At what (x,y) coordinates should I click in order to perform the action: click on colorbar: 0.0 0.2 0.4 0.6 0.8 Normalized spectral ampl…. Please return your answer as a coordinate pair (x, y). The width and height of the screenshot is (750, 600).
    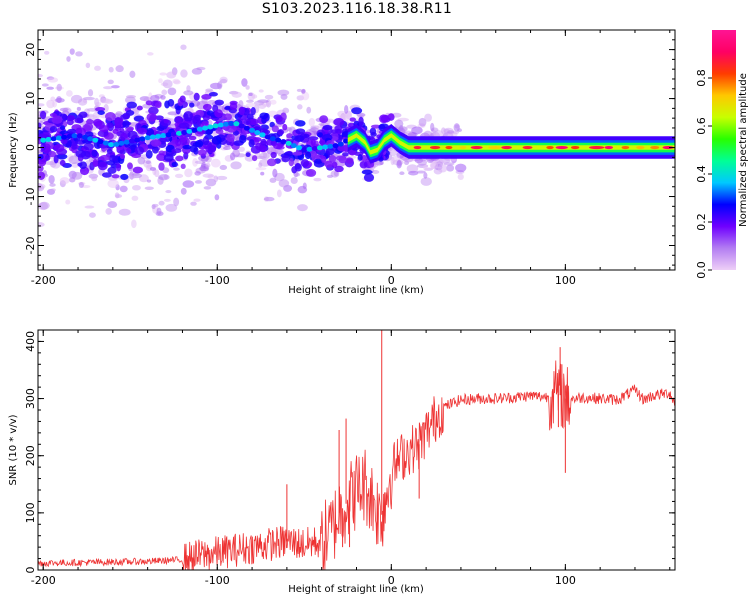
    Looking at the image, I should click on (722, 154).